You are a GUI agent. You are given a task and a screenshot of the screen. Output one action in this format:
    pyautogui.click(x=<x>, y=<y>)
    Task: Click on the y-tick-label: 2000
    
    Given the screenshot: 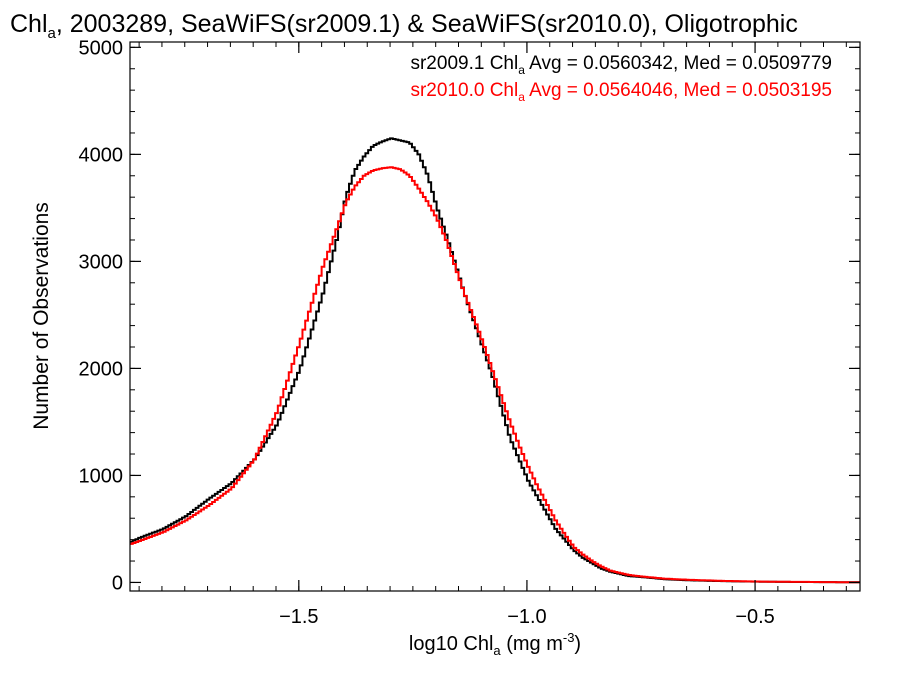 What is the action you would take?
    pyautogui.click(x=101, y=369)
    